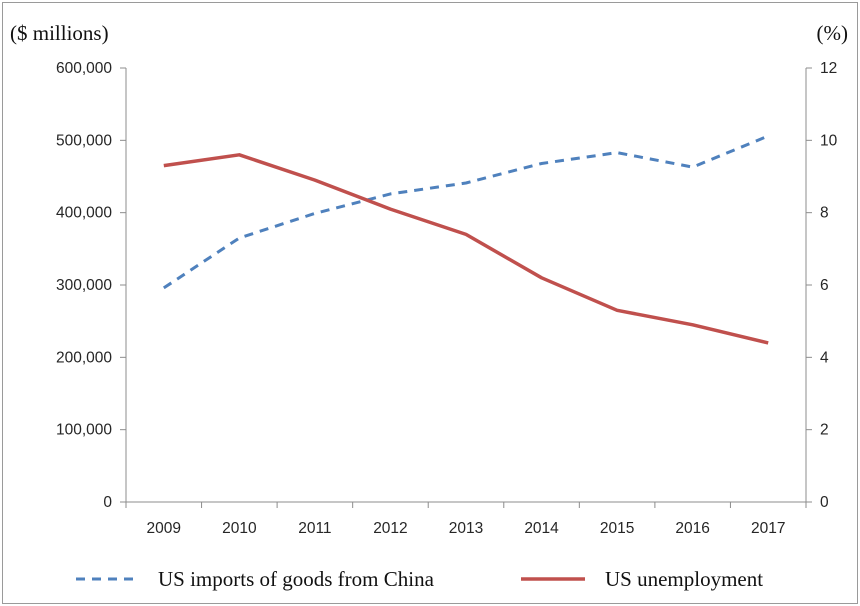 The image size is (860, 606). What do you see at coordinates (84, 140) in the screenshot?
I see `left-tick-label: 500,000` at bounding box center [84, 140].